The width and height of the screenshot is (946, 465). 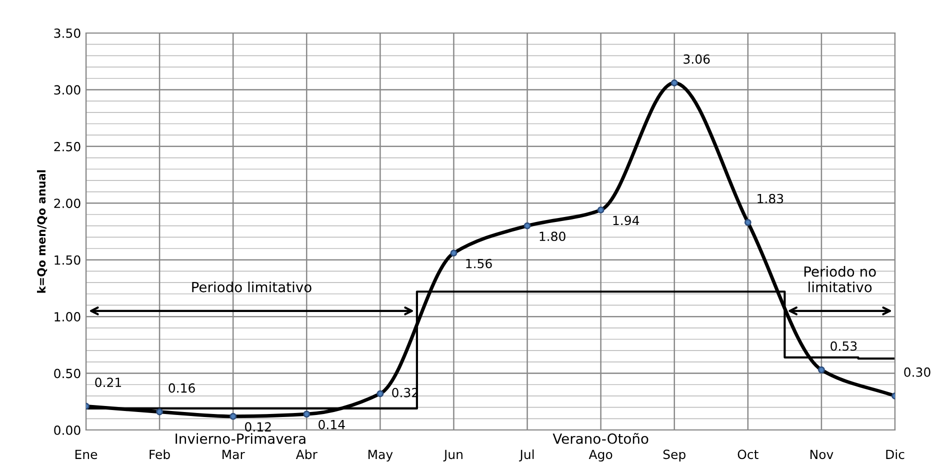 What do you see at coordinates (843, 346) in the screenshot?
I see `data-label: 0.53` at bounding box center [843, 346].